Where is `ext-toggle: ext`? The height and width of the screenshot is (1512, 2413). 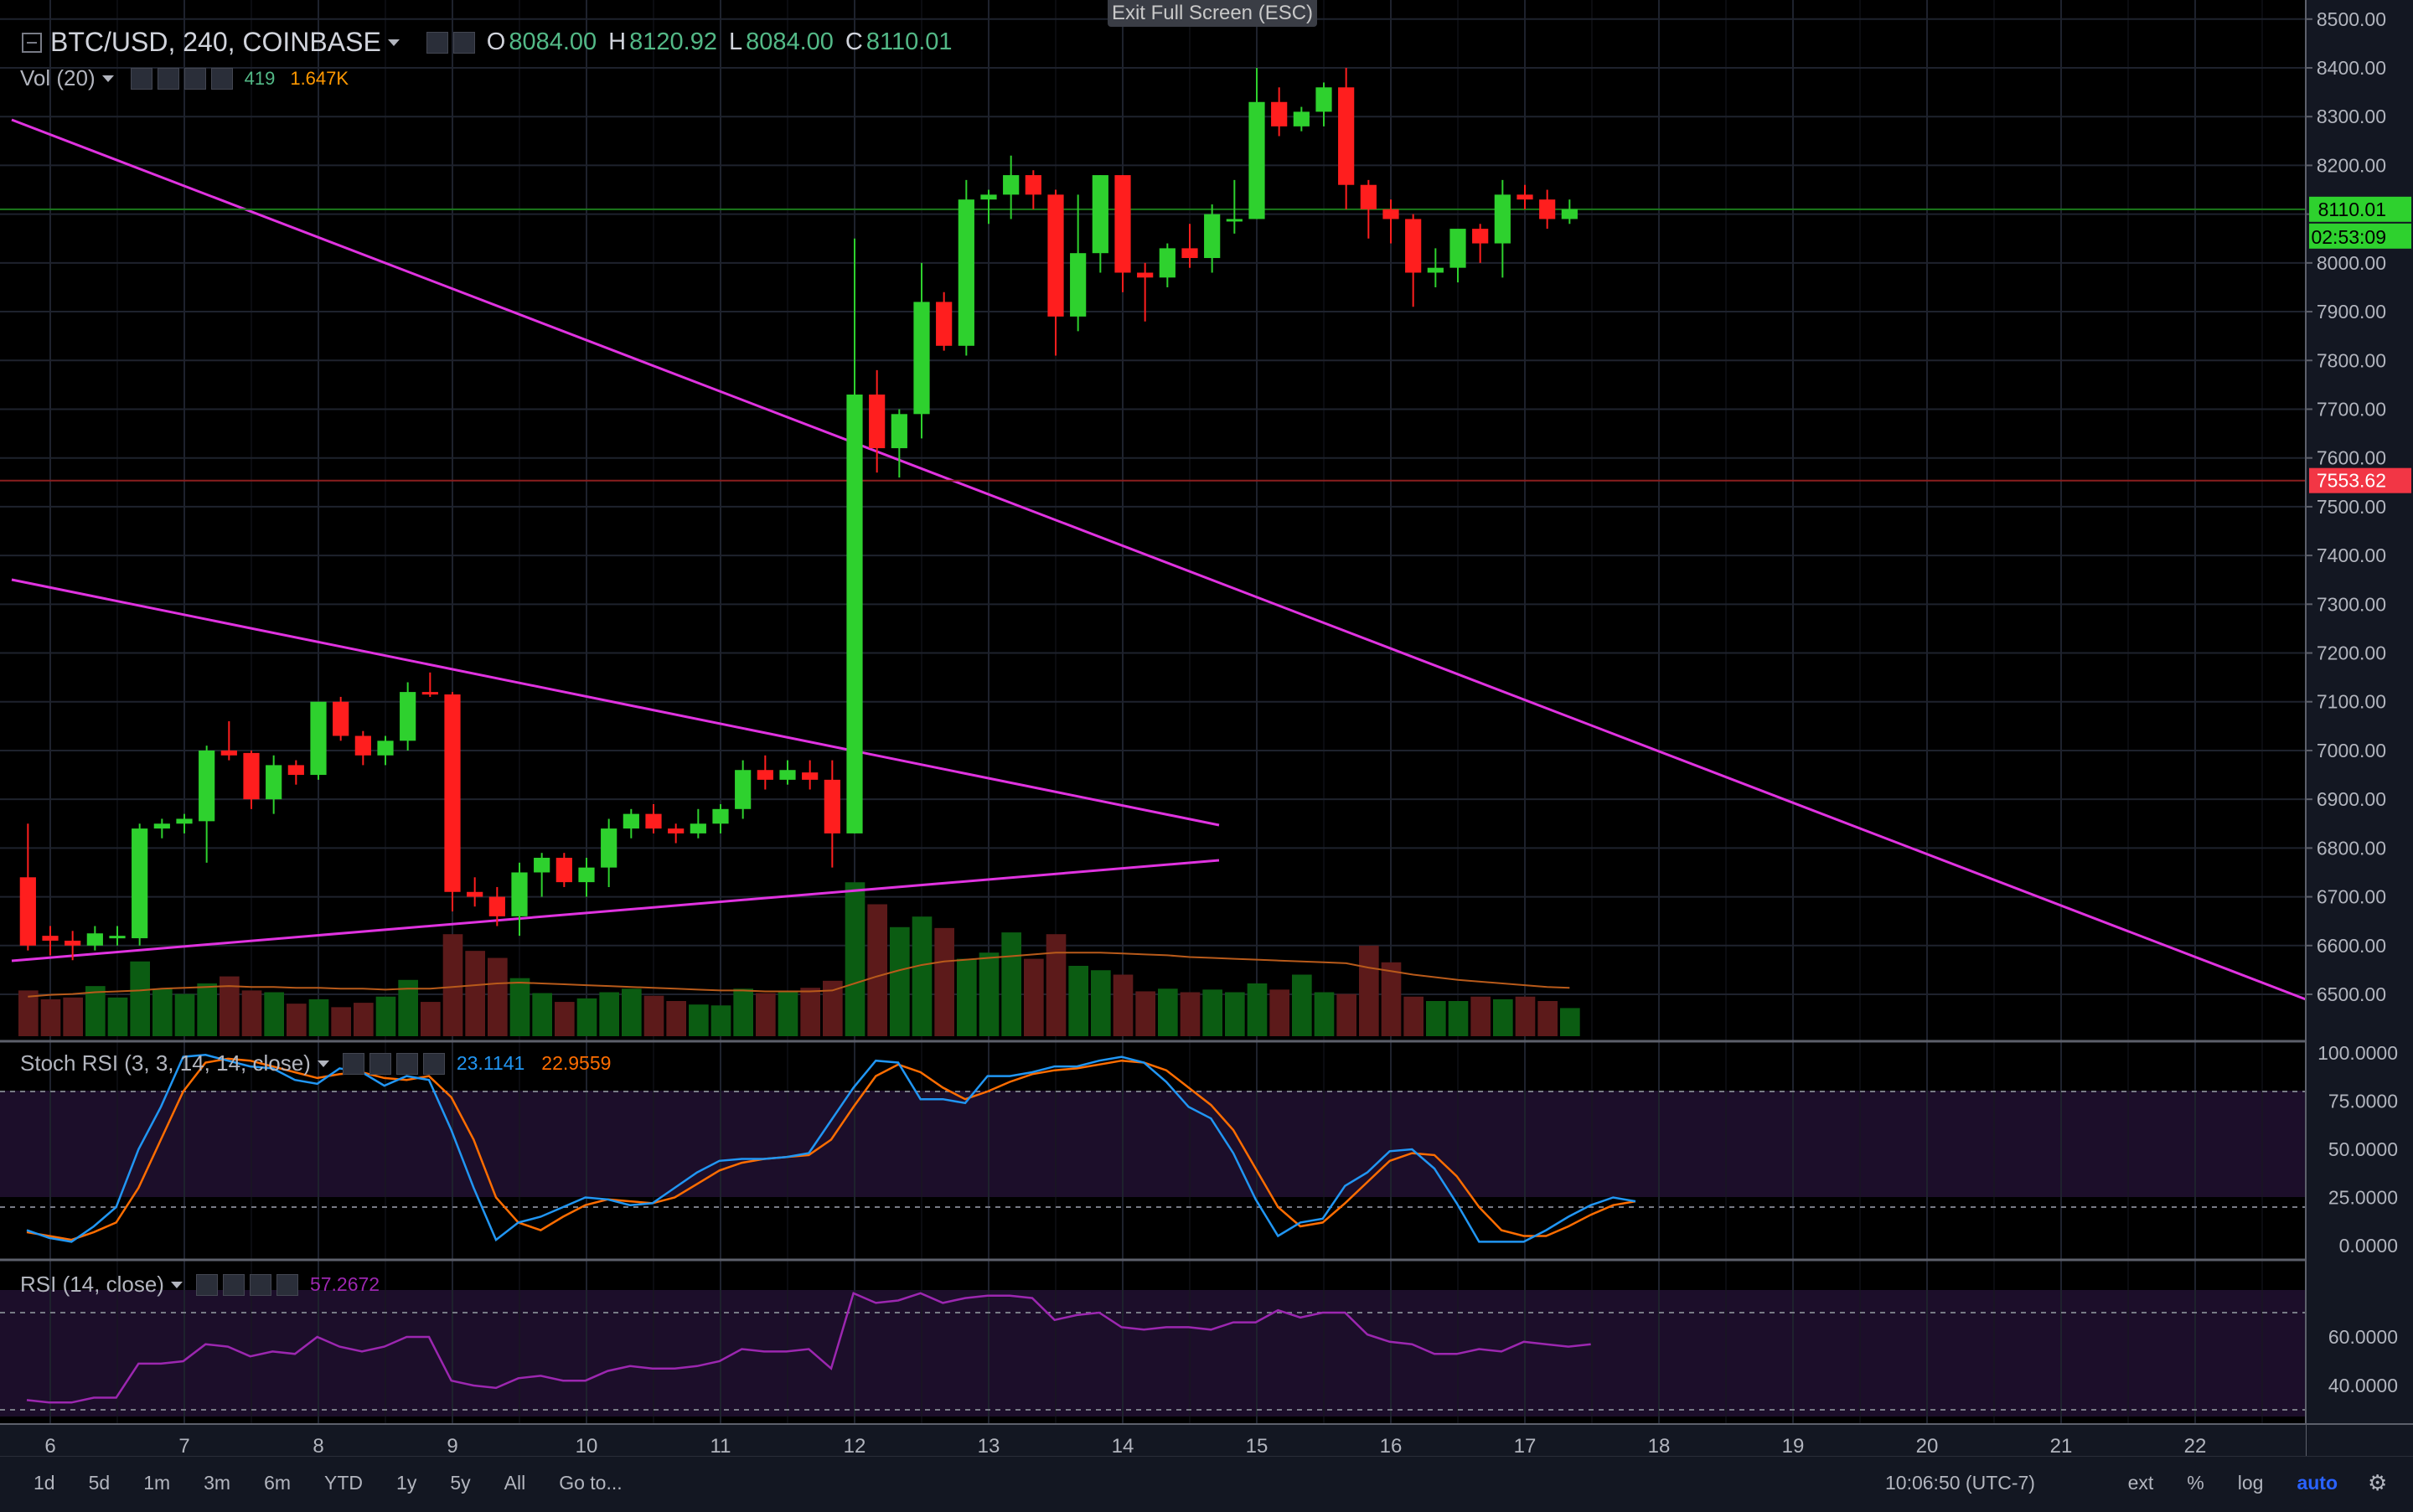 ext-toggle: ext is located at coordinates (2140, 1482).